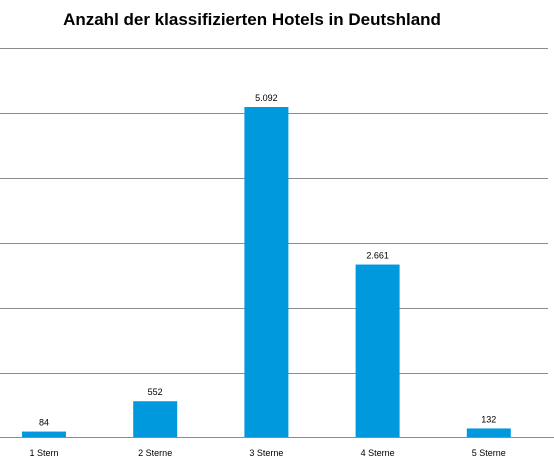 The width and height of the screenshot is (554, 460). I want to click on value-label-5: 132, so click(488, 419).